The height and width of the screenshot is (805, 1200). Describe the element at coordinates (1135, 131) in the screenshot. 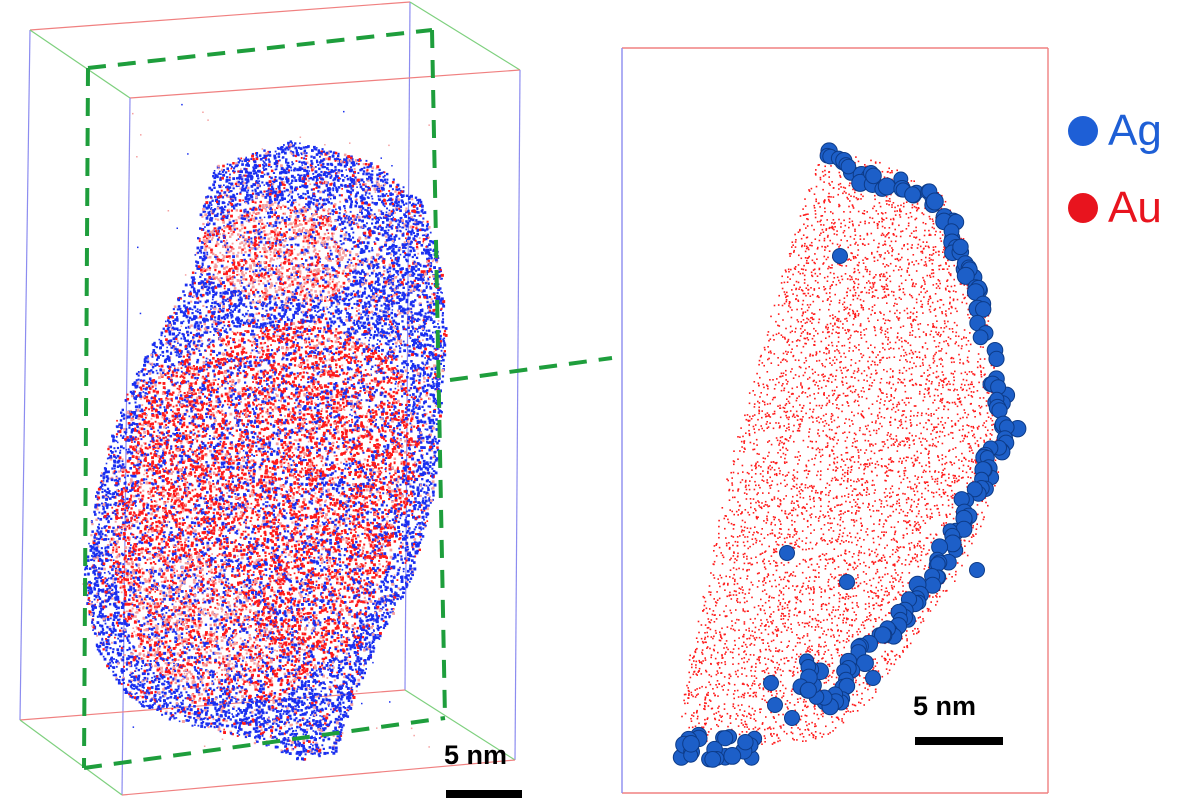

I see `legend-ag-label: Ag` at that location.